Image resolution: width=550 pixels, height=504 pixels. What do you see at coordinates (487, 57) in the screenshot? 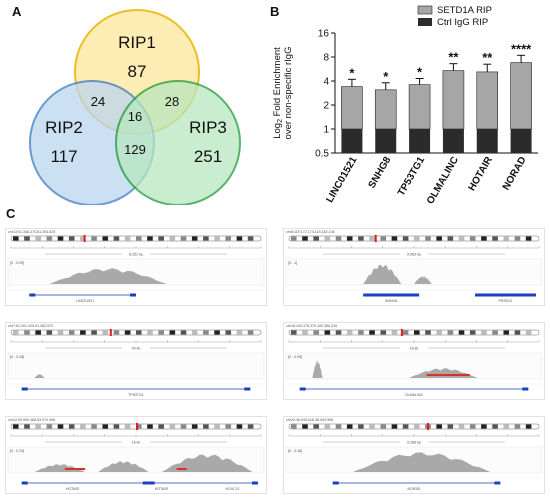
I see `significance-marker: **` at bounding box center [487, 57].